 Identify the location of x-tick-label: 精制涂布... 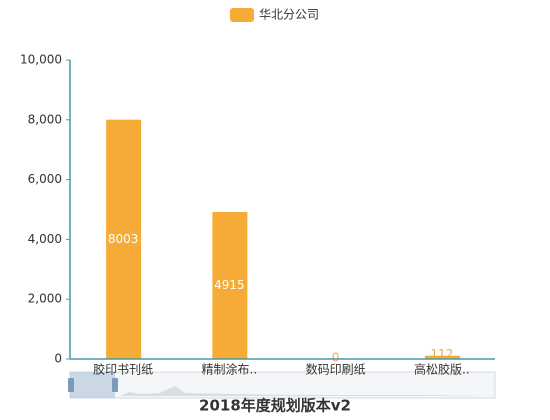
(230, 369).